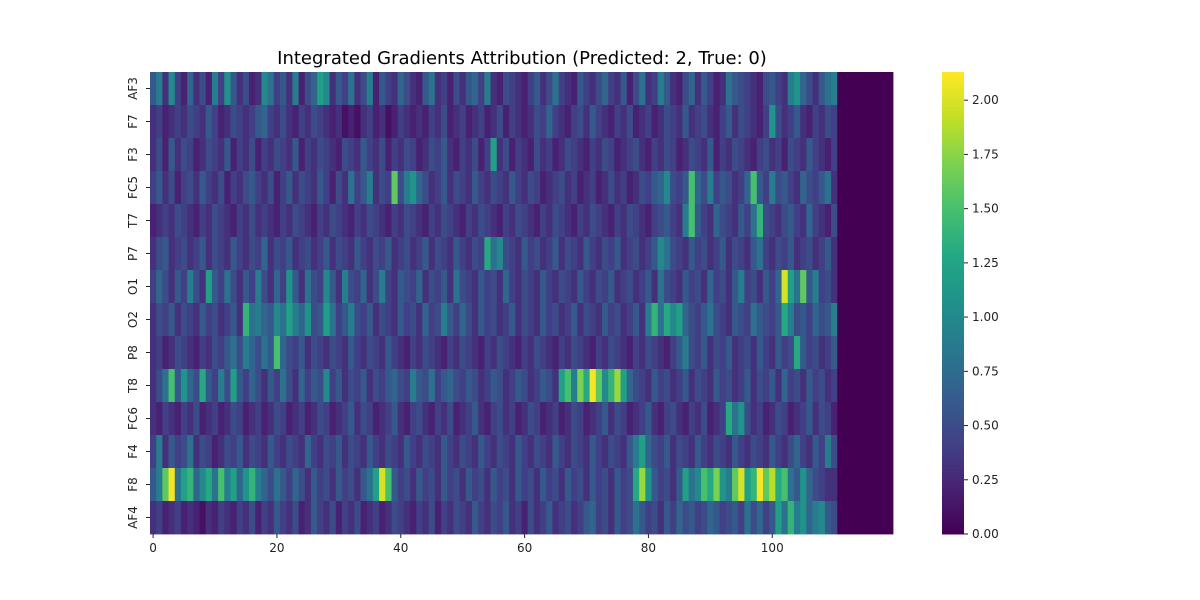 This screenshot has height=600, width=1200. Describe the element at coordinates (970, 306) in the screenshot. I see `colorbar: 0.000.250.500.751.001.251.501.752.00` at that location.